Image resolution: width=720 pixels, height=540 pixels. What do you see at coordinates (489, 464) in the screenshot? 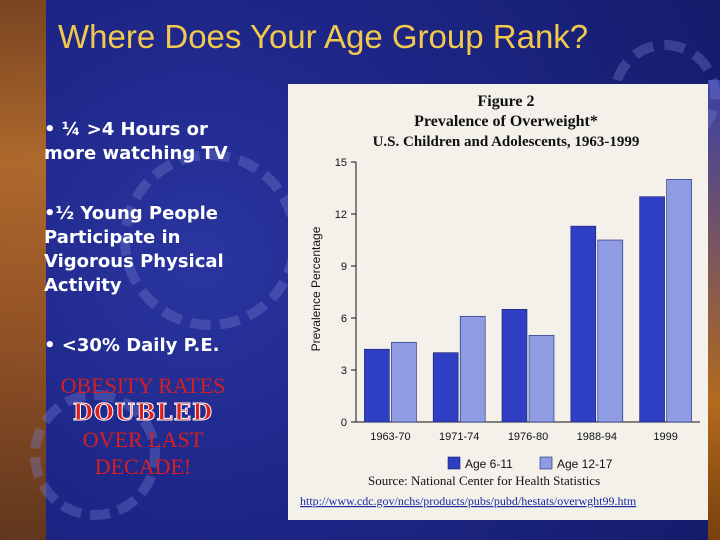
I see `legend-label: Age 6-11` at bounding box center [489, 464].